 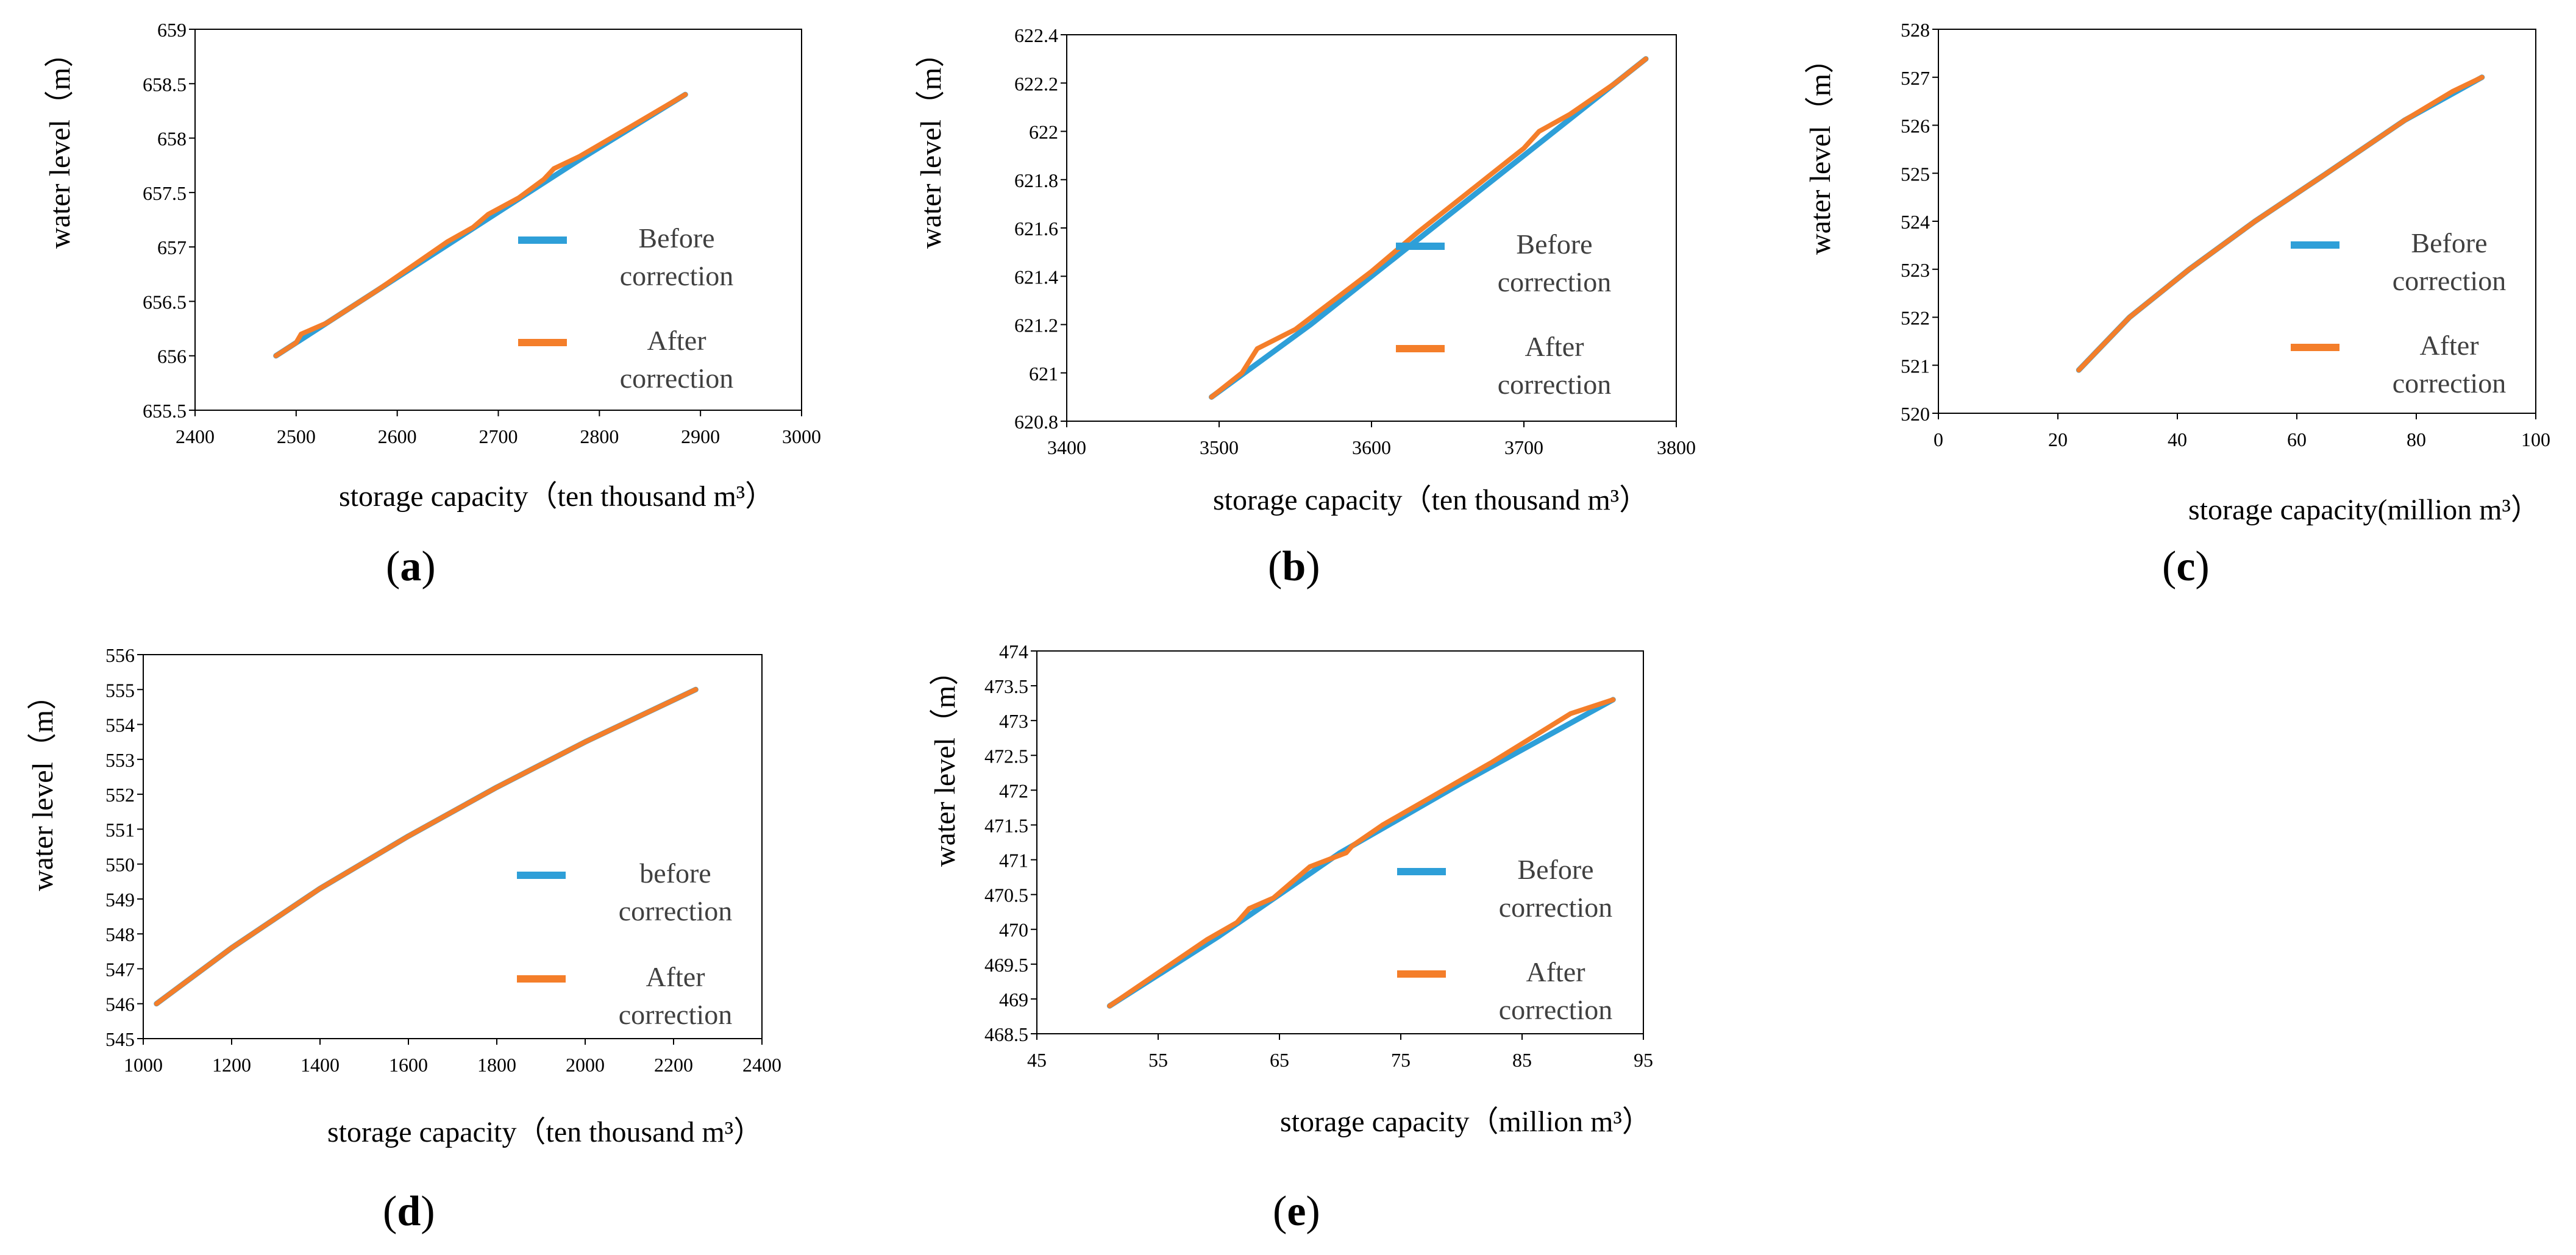 What do you see at coordinates (761, 1065) in the screenshot?
I see `x-tick-label: 2400` at bounding box center [761, 1065].